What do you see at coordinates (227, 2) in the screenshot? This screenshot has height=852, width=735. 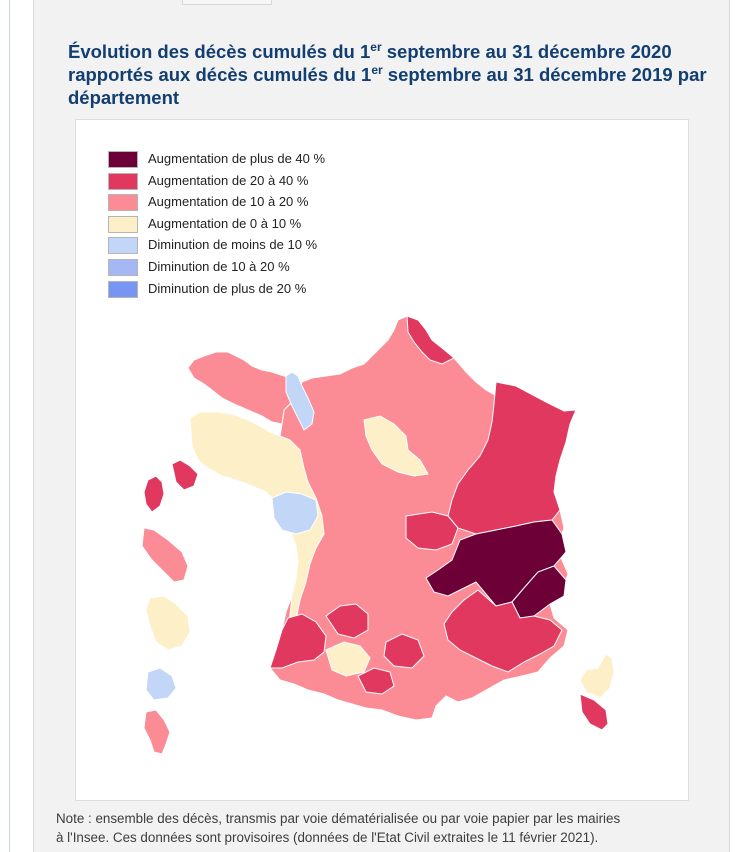 I see `tab-stub` at bounding box center [227, 2].